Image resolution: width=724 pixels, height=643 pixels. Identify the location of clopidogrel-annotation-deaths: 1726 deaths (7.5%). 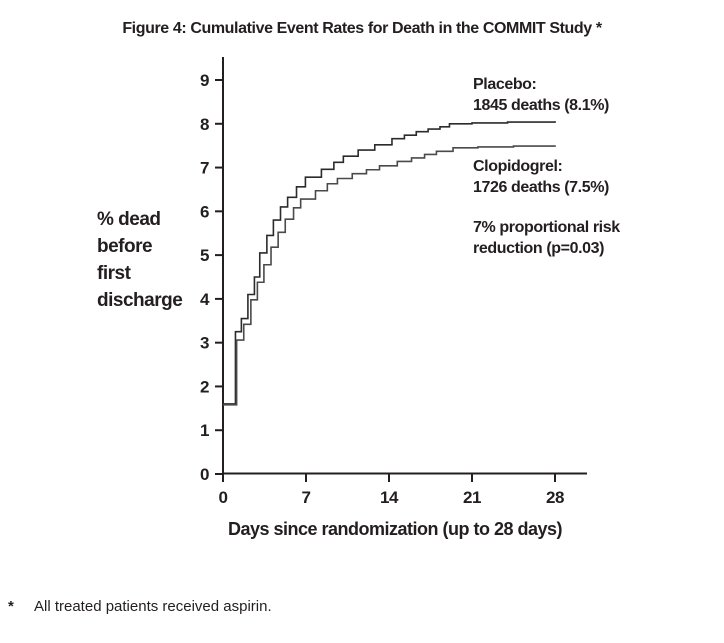
(541, 187).